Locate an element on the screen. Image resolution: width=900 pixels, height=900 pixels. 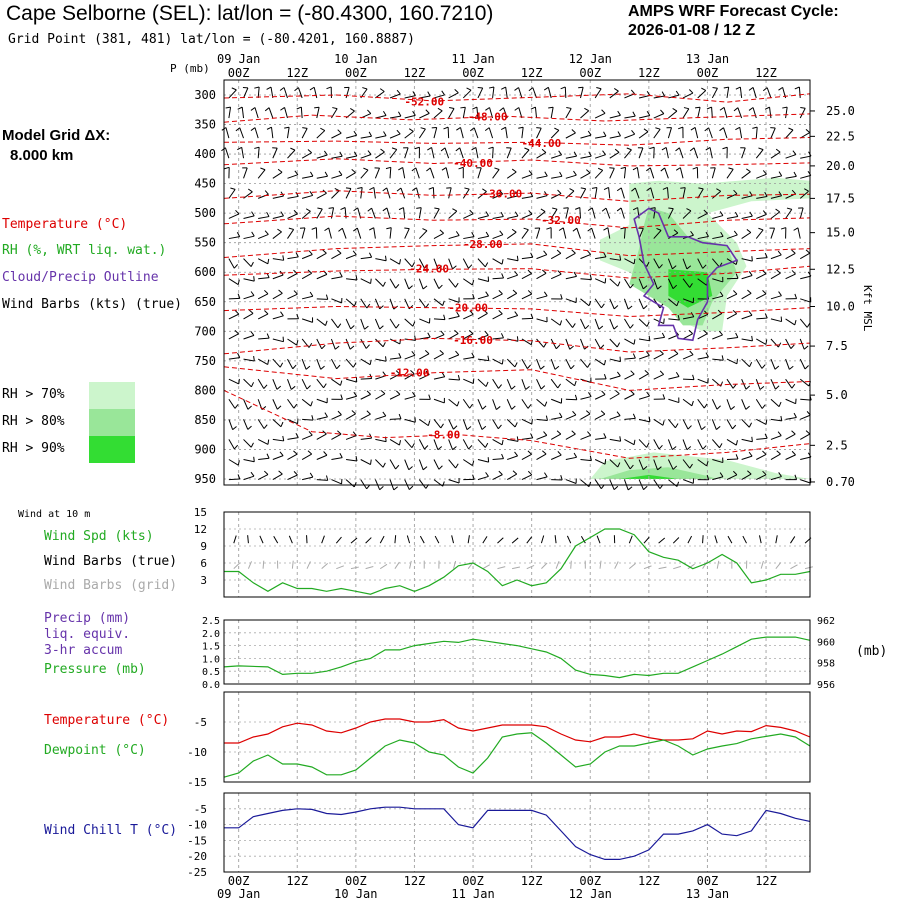
bottom-day-label: 09 Jan is located at coordinates (238, 893).